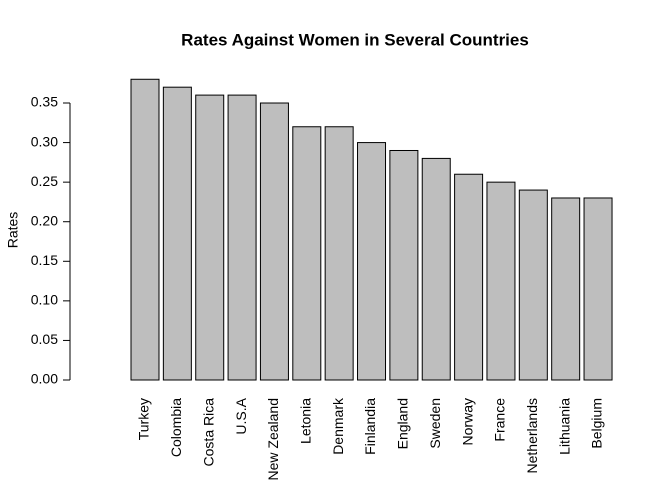  Describe the element at coordinates (44, 220) in the screenshot. I see `y-tick-label: 0.20` at that location.